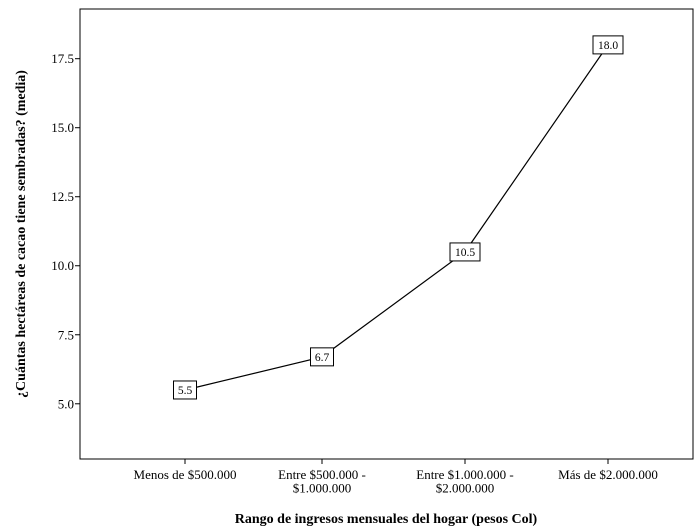 The height and width of the screenshot is (531, 696). Describe the element at coordinates (608, 474) in the screenshot. I see `x-tick-label: Más de $2.000.000` at that location.